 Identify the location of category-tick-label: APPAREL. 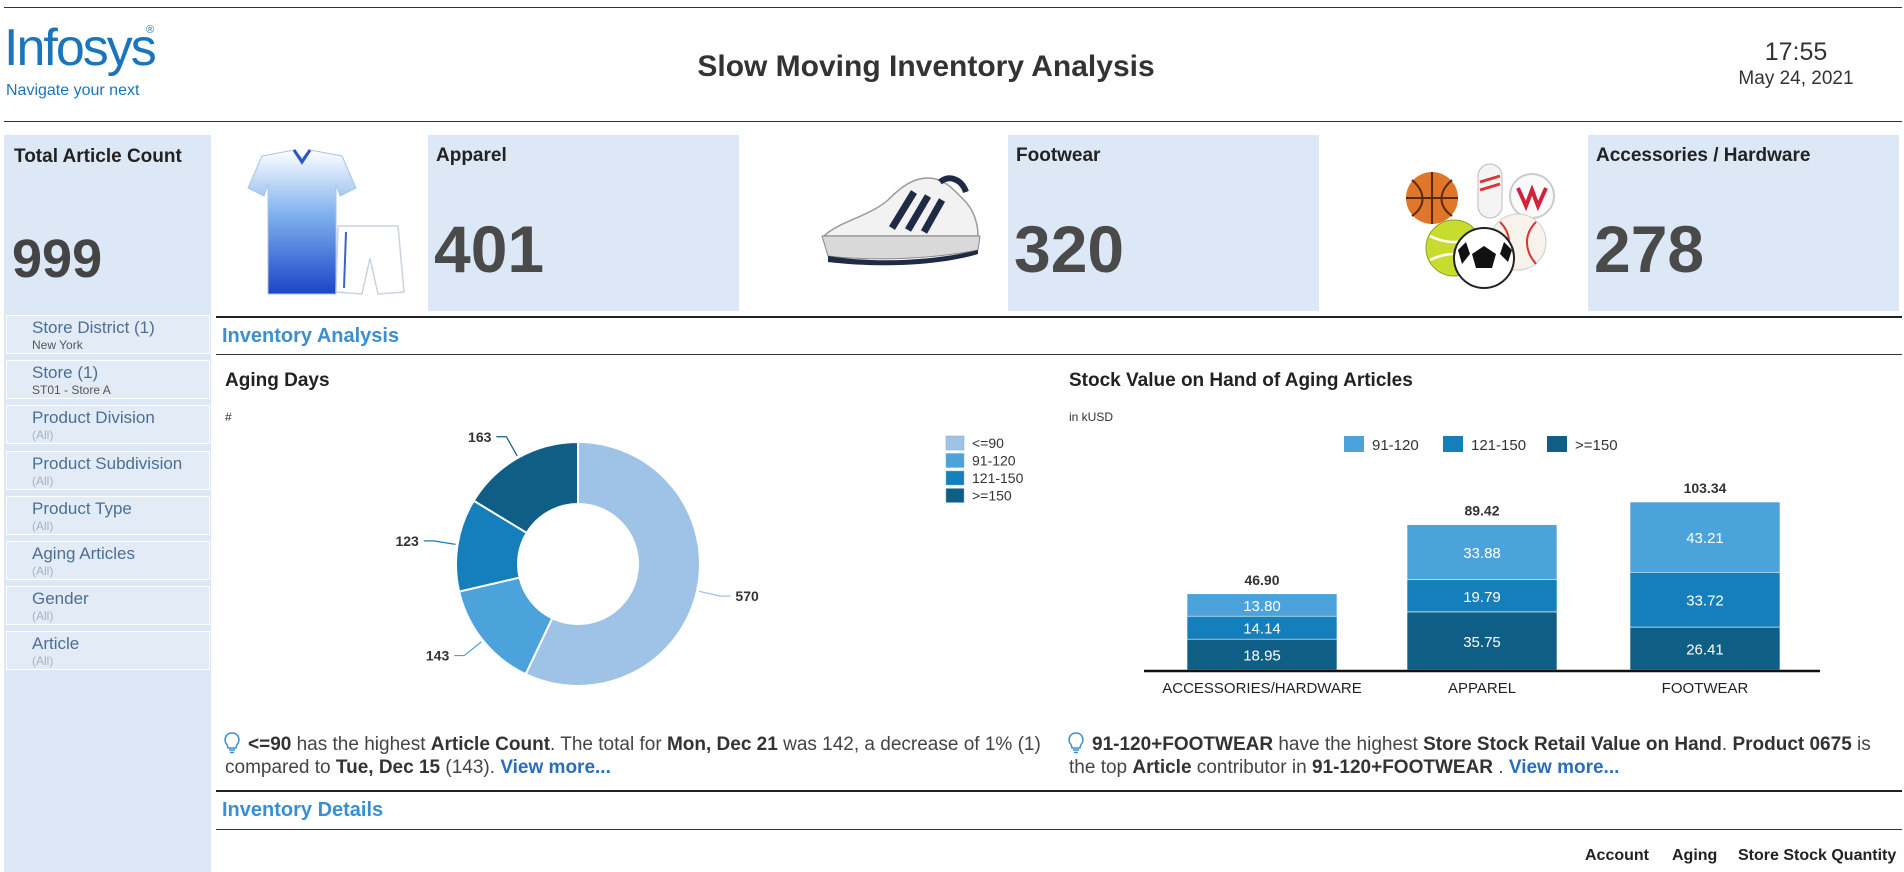
(1482, 688).